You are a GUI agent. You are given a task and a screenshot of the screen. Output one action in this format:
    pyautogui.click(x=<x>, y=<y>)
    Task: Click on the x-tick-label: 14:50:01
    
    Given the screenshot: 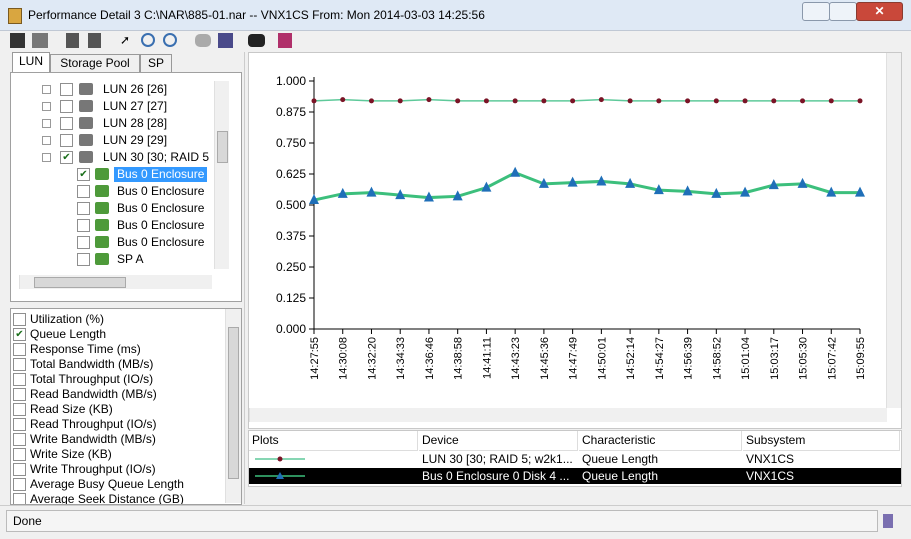 What is the action you would take?
    pyautogui.click(x=602, y=358)
    